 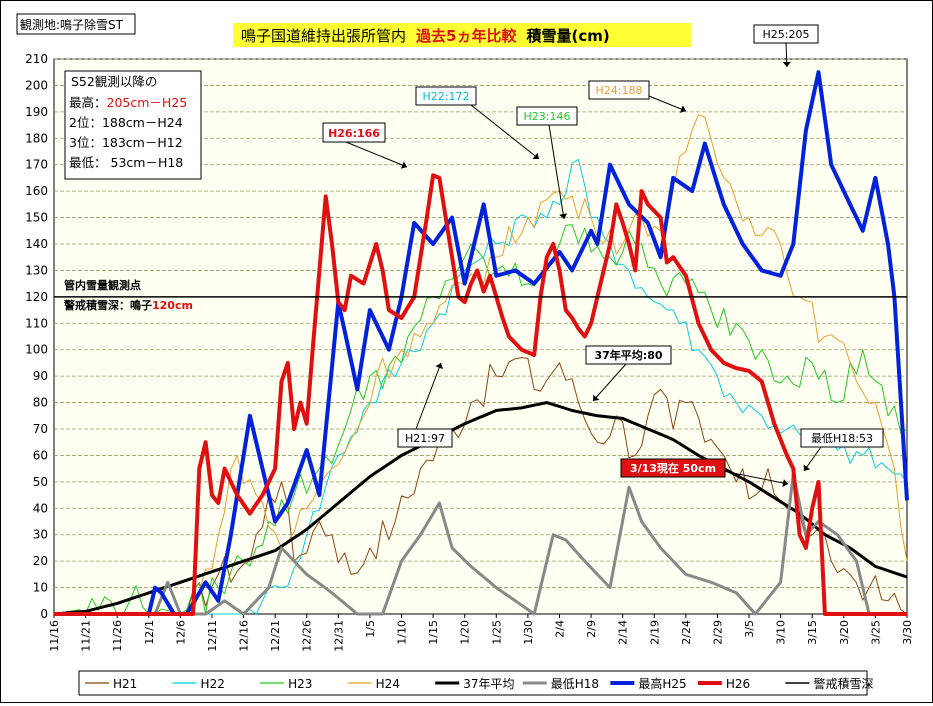 What do you see at coordinates (86, 636) in the screenshot?
I see `x-tick-label: 11/21` at bounding box center [86, 636].